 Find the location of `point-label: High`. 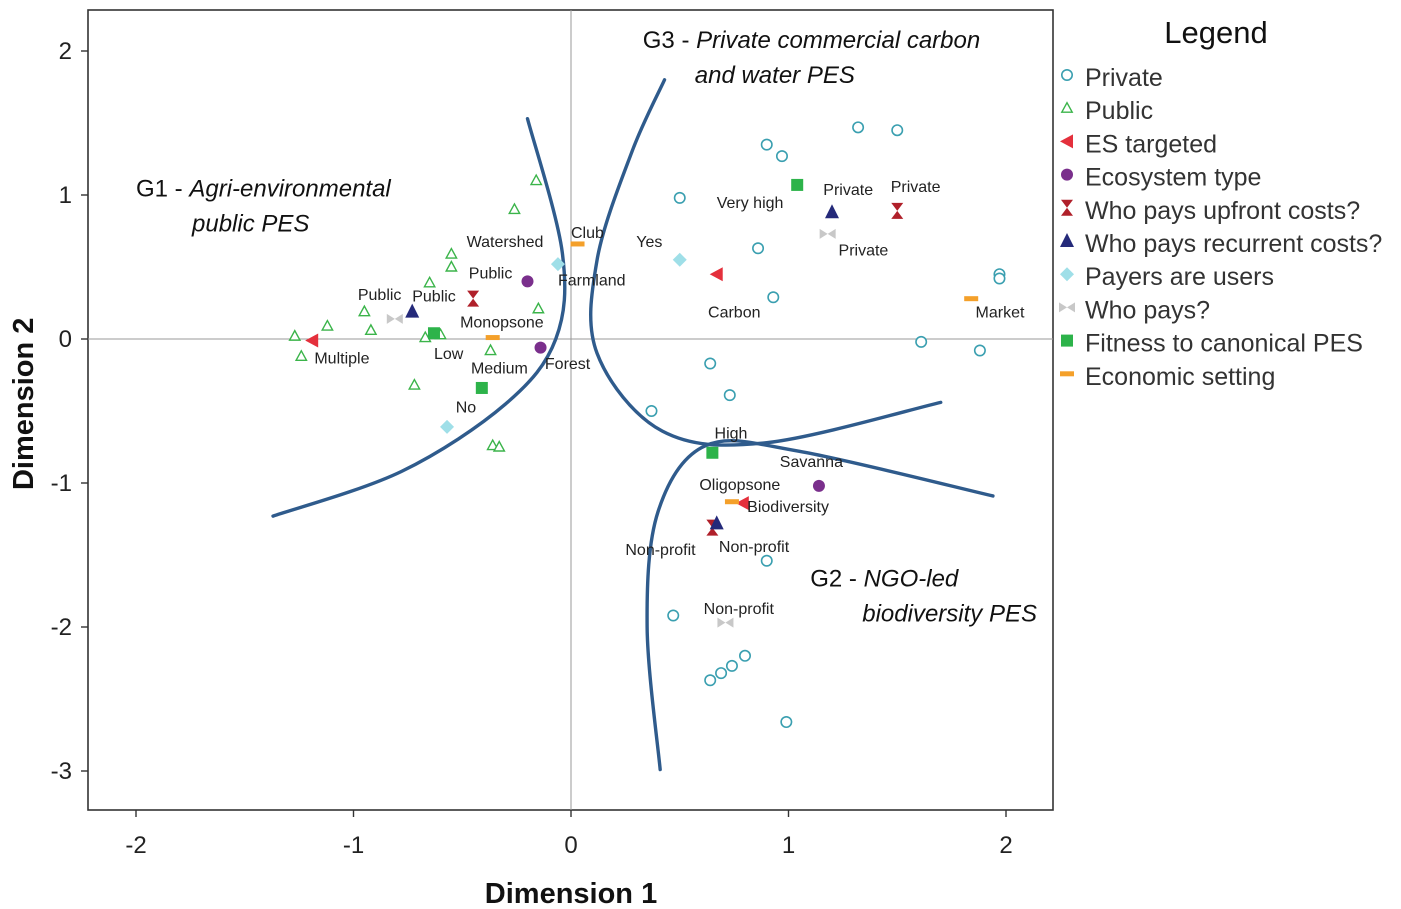

point-label: High is located at coordinates (731, 433).